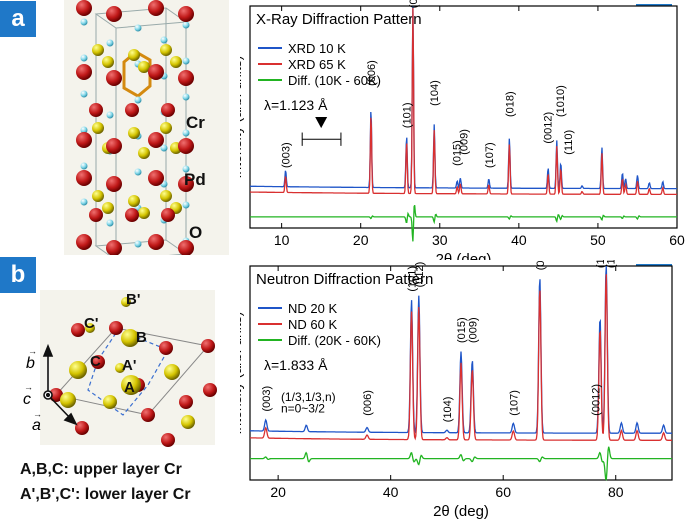 The image size is (685, 526). I want to click on legend-entry: XRD 10 K, so click(317, 48).